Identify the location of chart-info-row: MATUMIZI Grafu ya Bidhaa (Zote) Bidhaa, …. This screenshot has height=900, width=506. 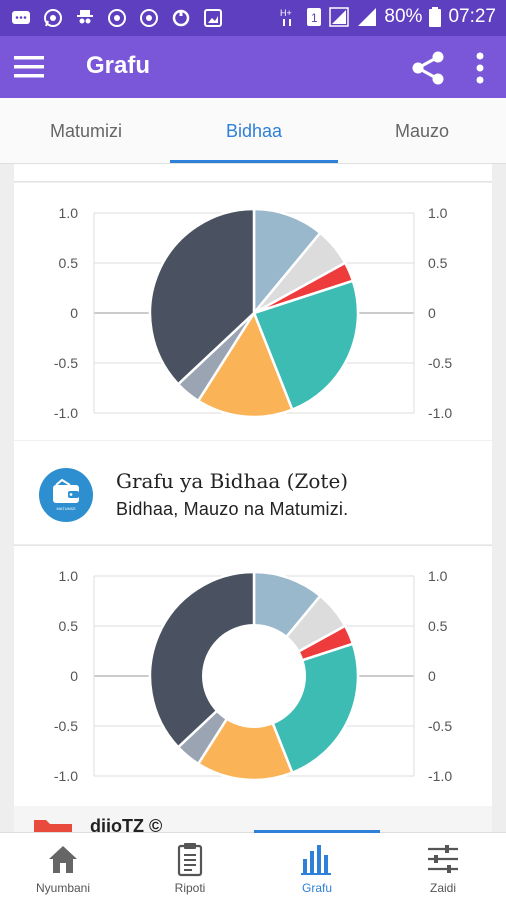
(253, 492).